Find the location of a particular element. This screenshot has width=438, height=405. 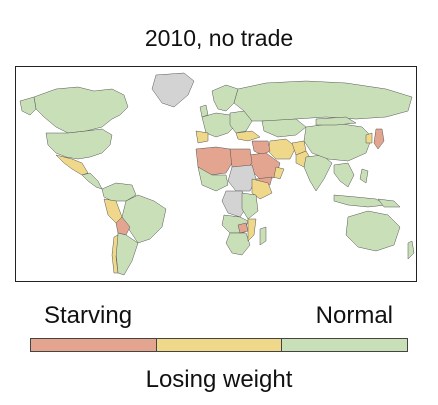

usa is located at coordinates (79, 144).